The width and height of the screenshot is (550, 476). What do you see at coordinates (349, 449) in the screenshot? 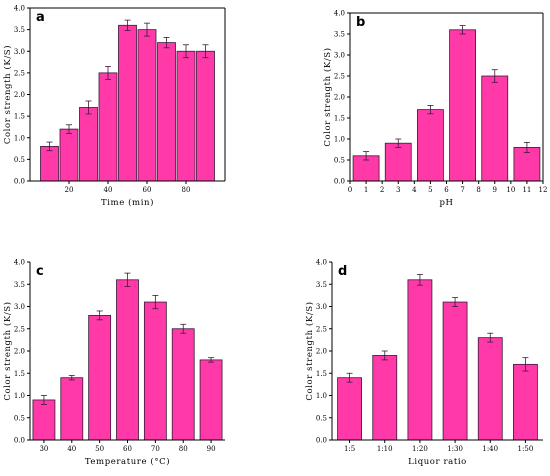
I see `x-tick-label: 1:5` at bounding box center [349, 449].